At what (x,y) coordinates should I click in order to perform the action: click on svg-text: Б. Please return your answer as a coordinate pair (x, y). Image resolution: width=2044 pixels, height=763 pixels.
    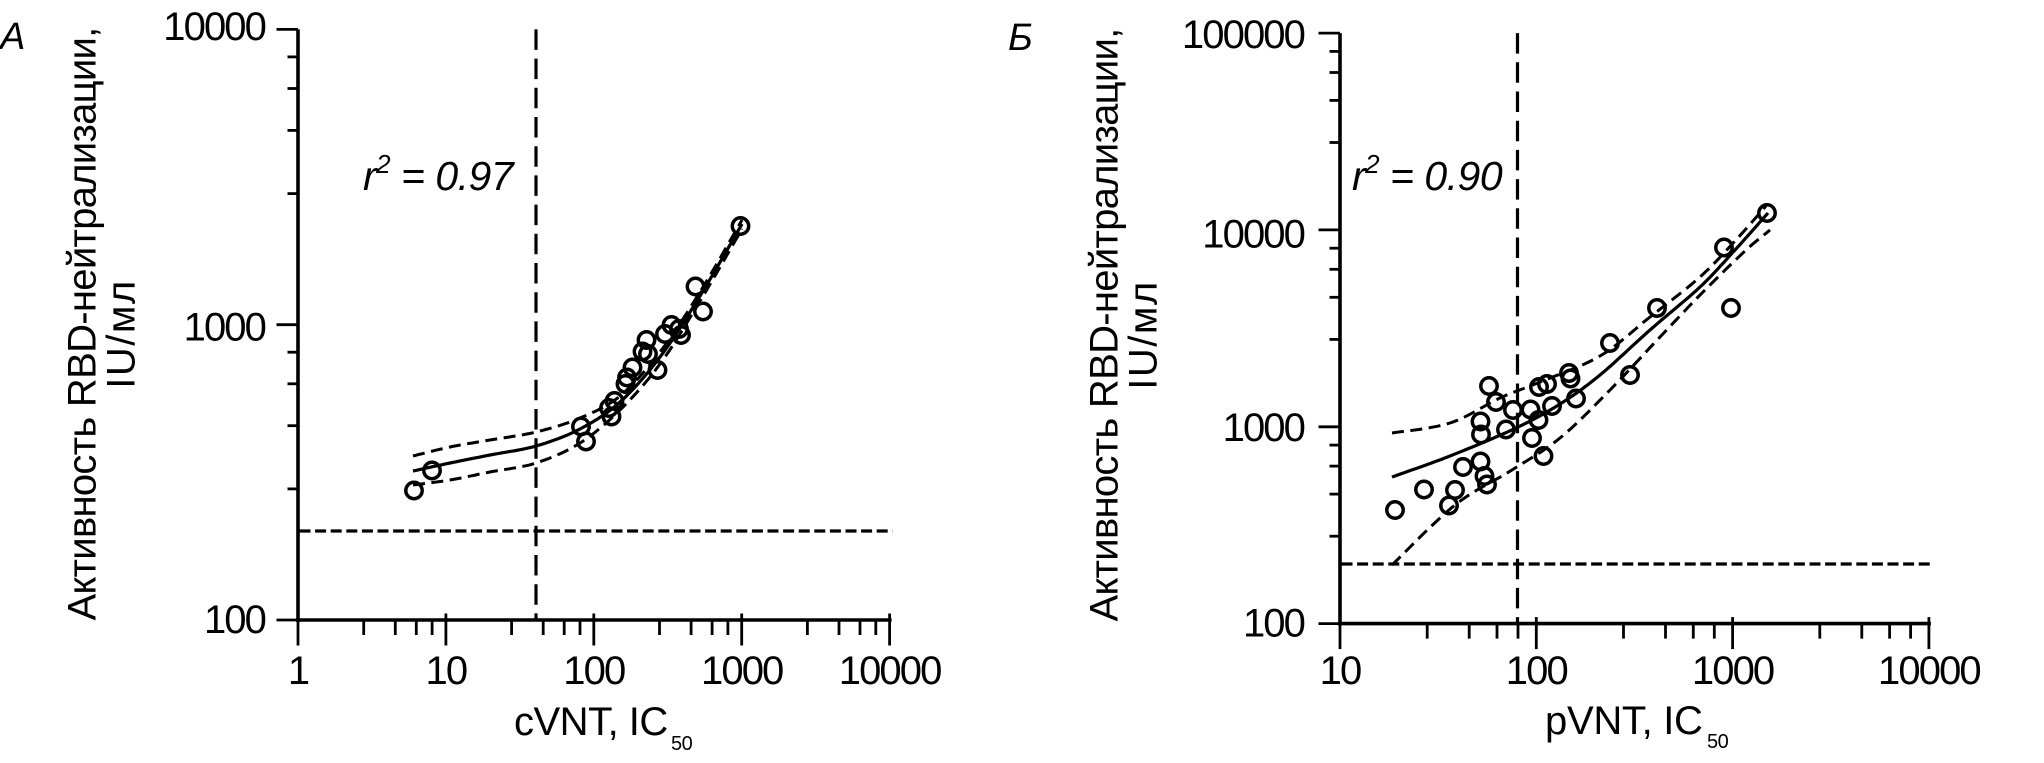
    Looking at the image, I should click on (1020, 38).